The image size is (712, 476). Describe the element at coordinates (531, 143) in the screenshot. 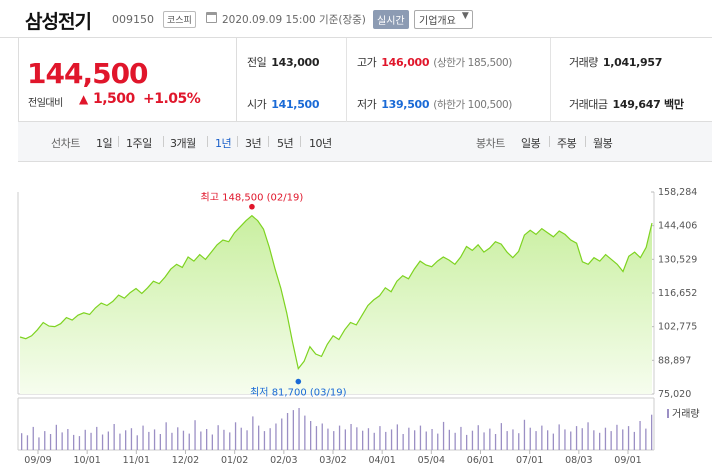

I see `candle-daily: 일봉` at that location.